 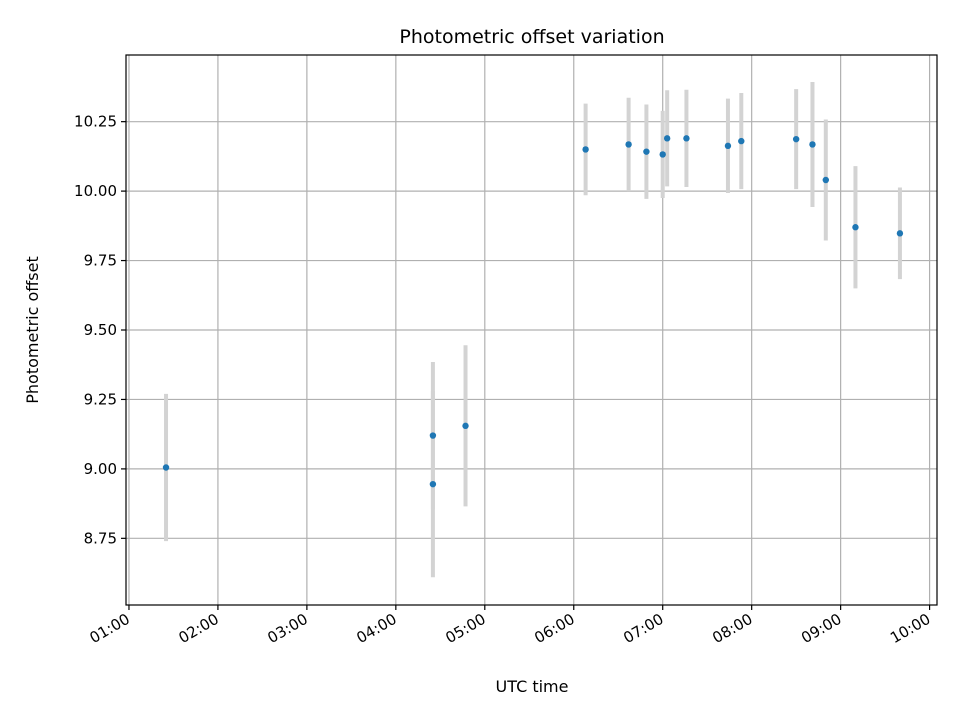 What do you see at coordinates (531, 37) in the screenshot?
I see `chart-title: Photometric offset variation` at bounding box center [531, 37].